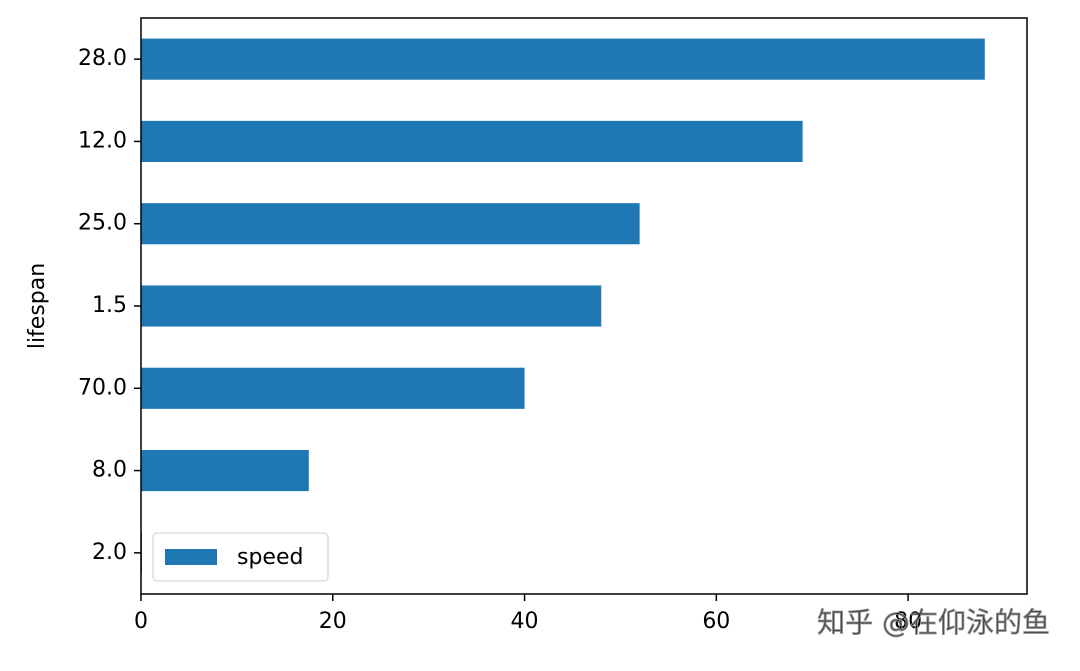 The width and height of the screenshot is (1080, 671). I want to click on x-tick-label: 60, so click(716, 621).